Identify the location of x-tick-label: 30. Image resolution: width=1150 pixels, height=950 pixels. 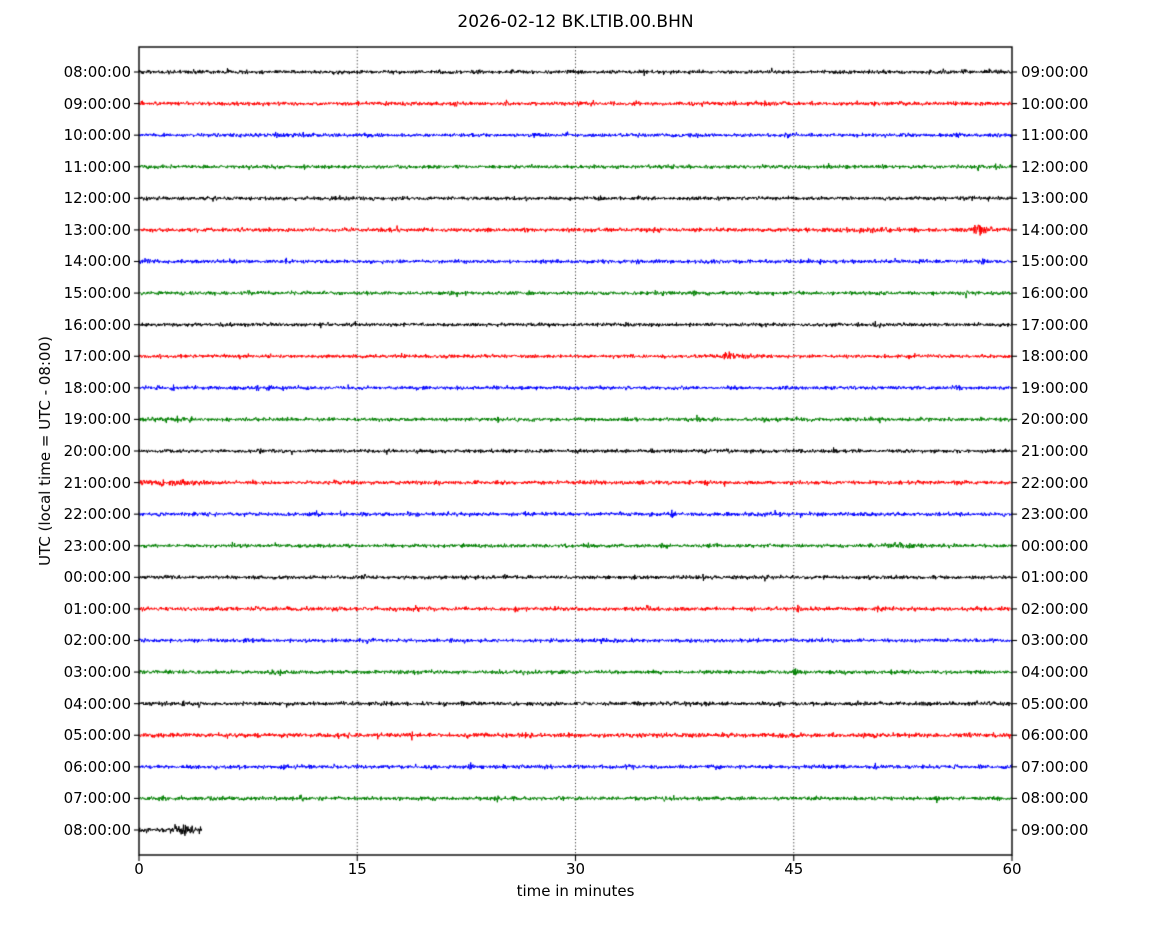
(575, 869).